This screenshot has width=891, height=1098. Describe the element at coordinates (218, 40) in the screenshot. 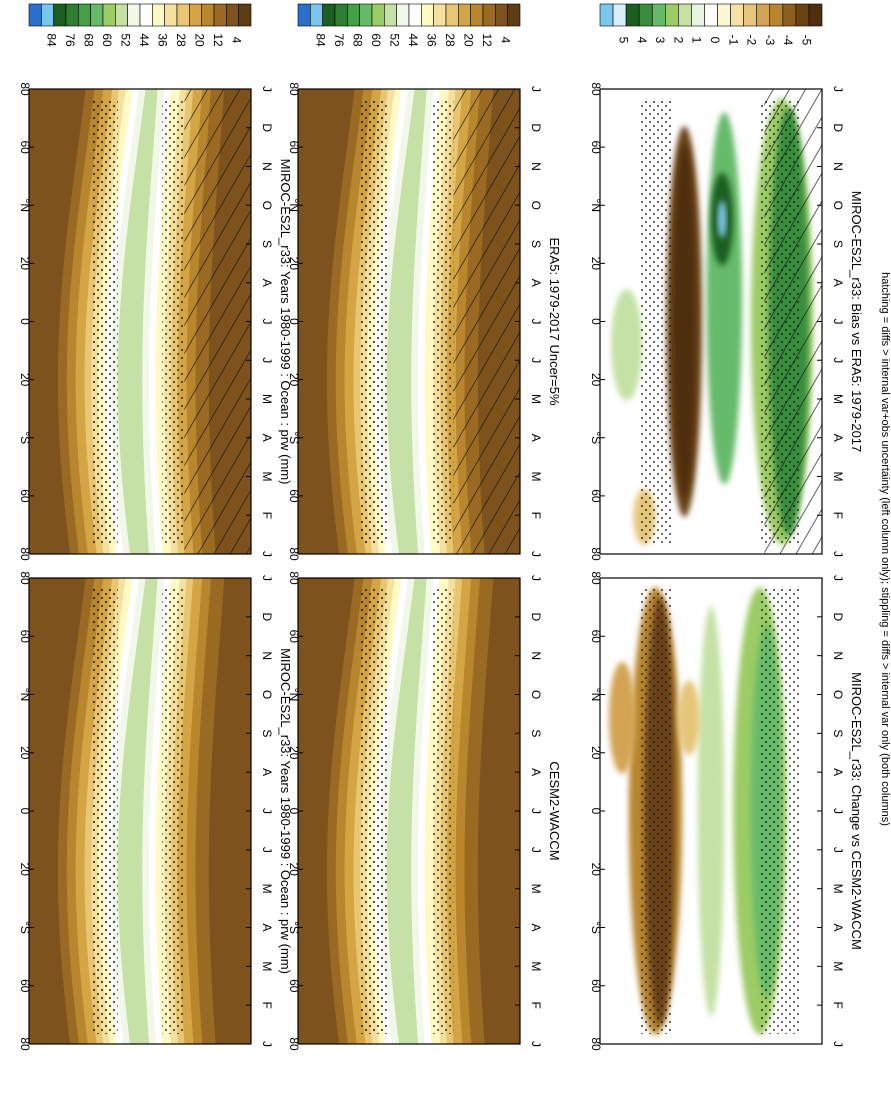

I see `colorbar-label: 12` at that location.